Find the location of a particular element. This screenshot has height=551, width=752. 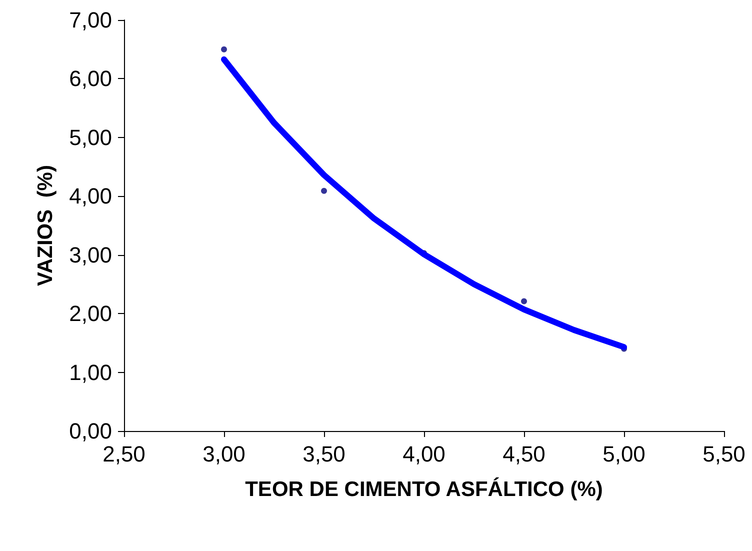

y-tick-label: 2,00 is located at coordinates (90, 313).